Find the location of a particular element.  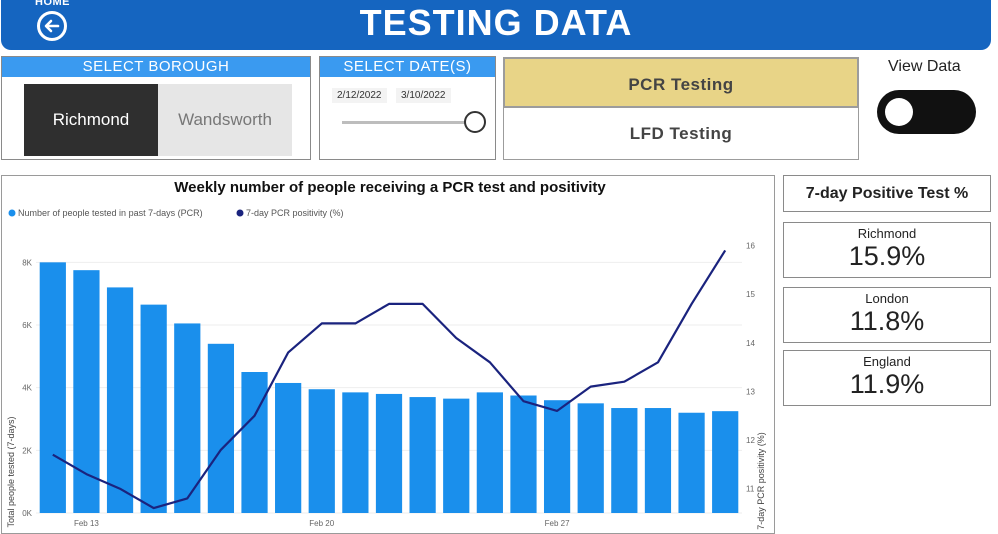

stat-label: Richmond is located at coordinates (887, 233).